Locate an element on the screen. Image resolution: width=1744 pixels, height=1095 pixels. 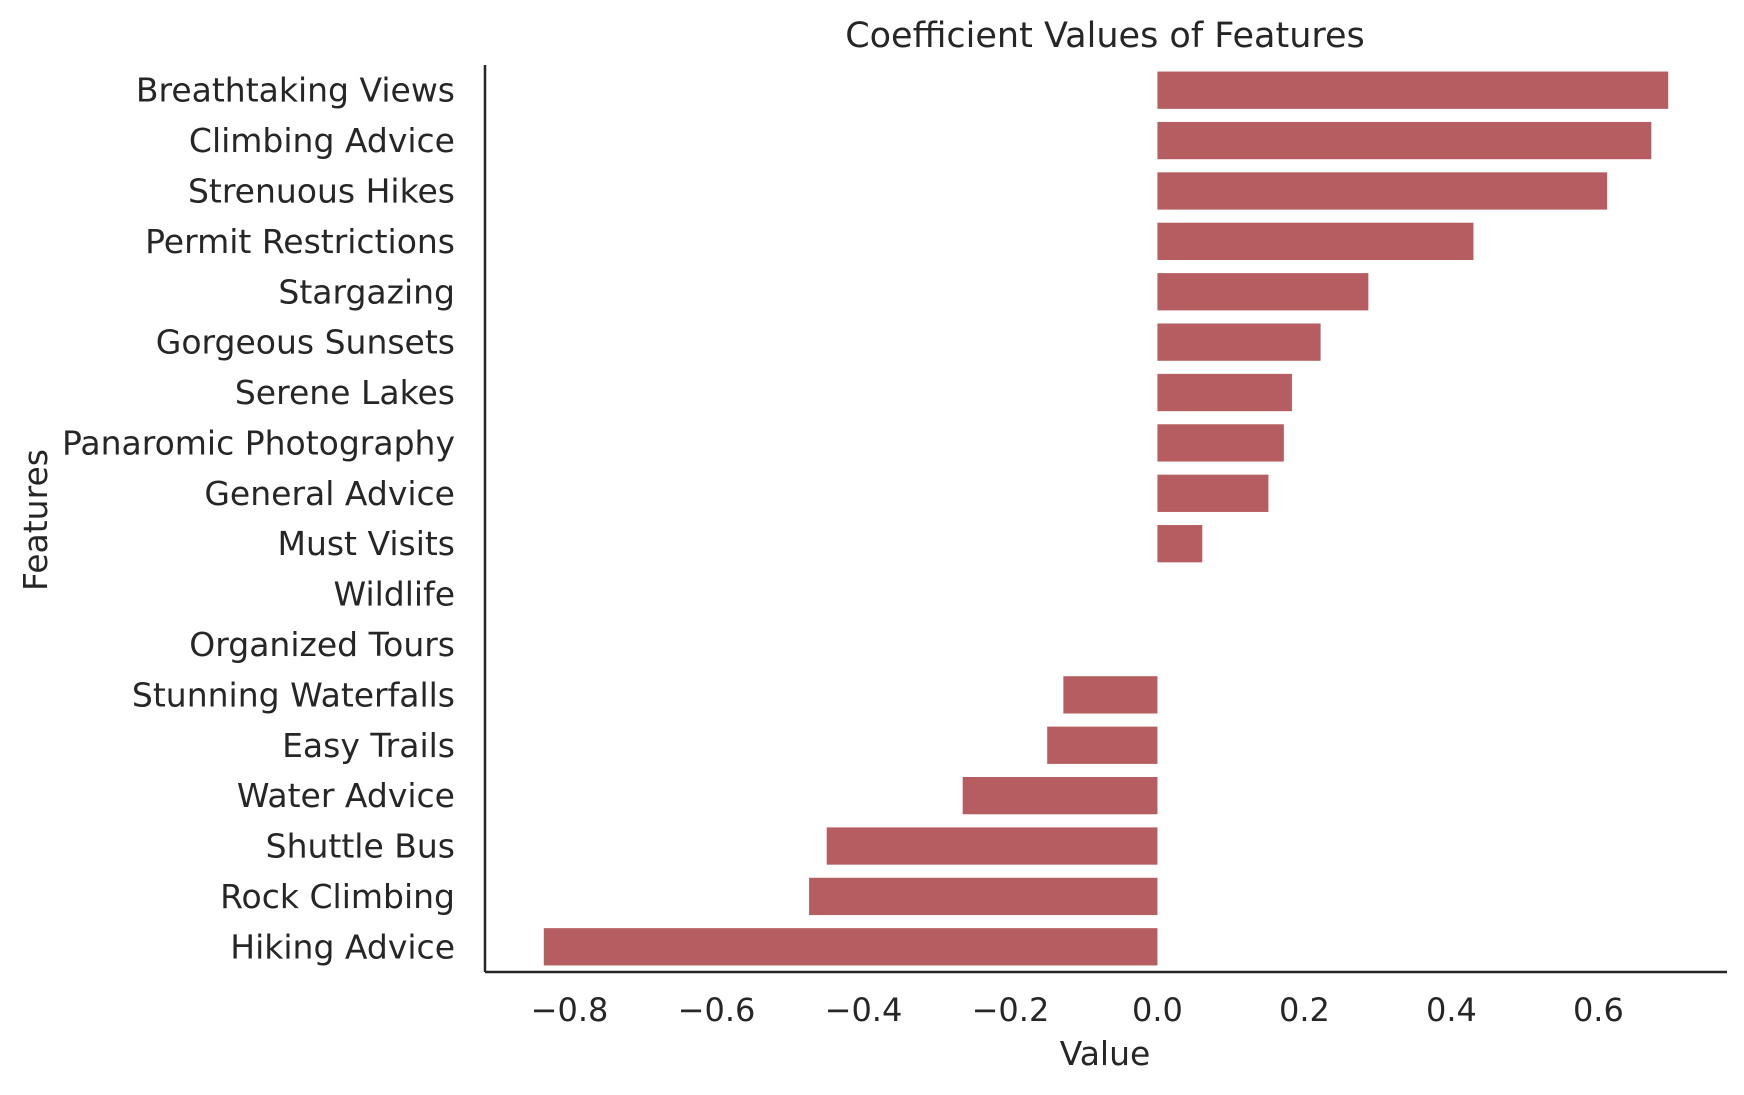
bar-panaromic-photography is located at coordinates (1220, 443).